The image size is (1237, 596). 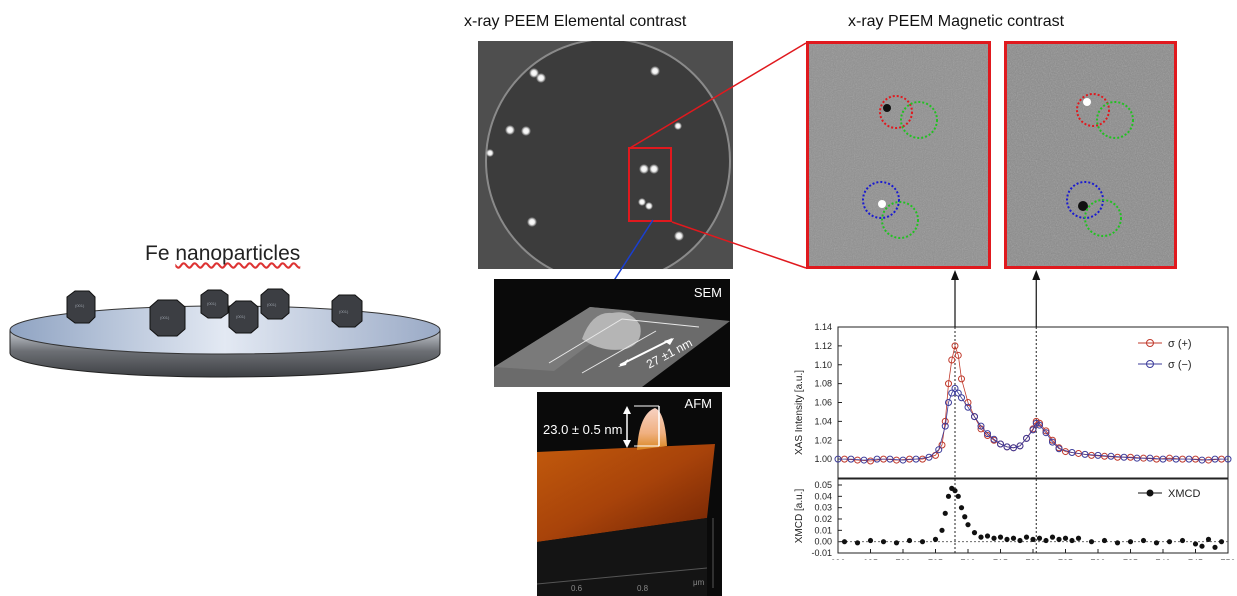 I want to click on xmcd-ylabel: XMCD [a.u.], so click(x=799, y=516).